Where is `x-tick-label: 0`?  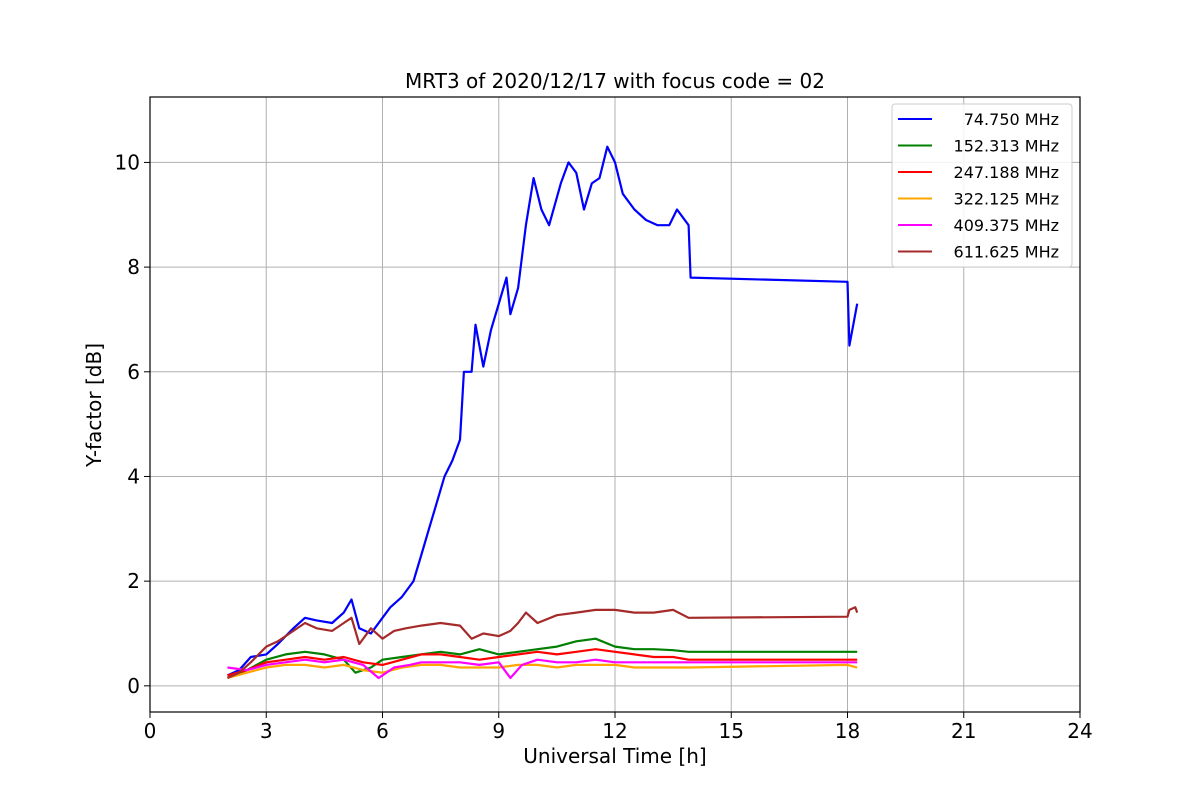 x-tick-label: 0 is located at coordinates (150, 731).